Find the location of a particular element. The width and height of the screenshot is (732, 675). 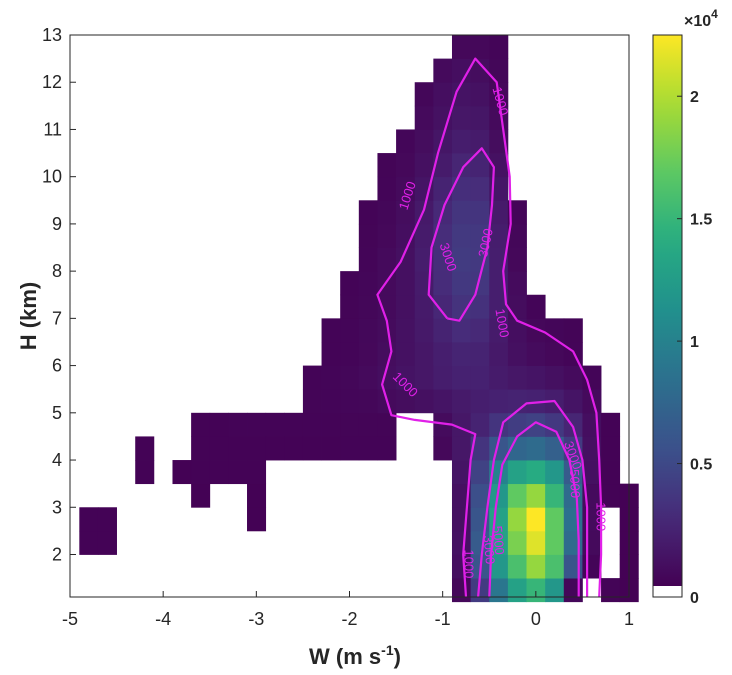

y-tick-label: 4 is located at coordinates (57, 460).